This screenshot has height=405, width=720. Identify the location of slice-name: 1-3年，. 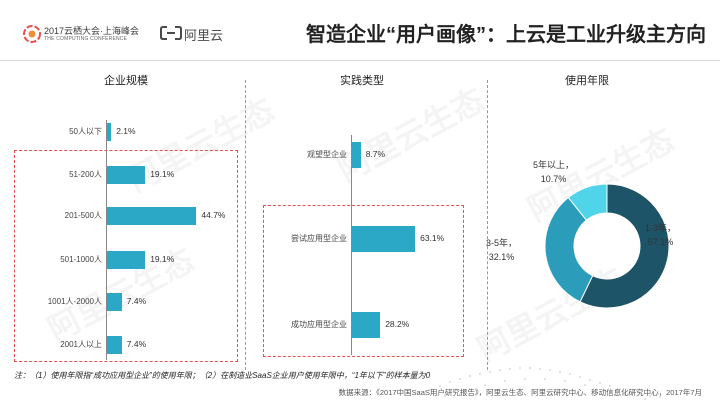
(661, 228).